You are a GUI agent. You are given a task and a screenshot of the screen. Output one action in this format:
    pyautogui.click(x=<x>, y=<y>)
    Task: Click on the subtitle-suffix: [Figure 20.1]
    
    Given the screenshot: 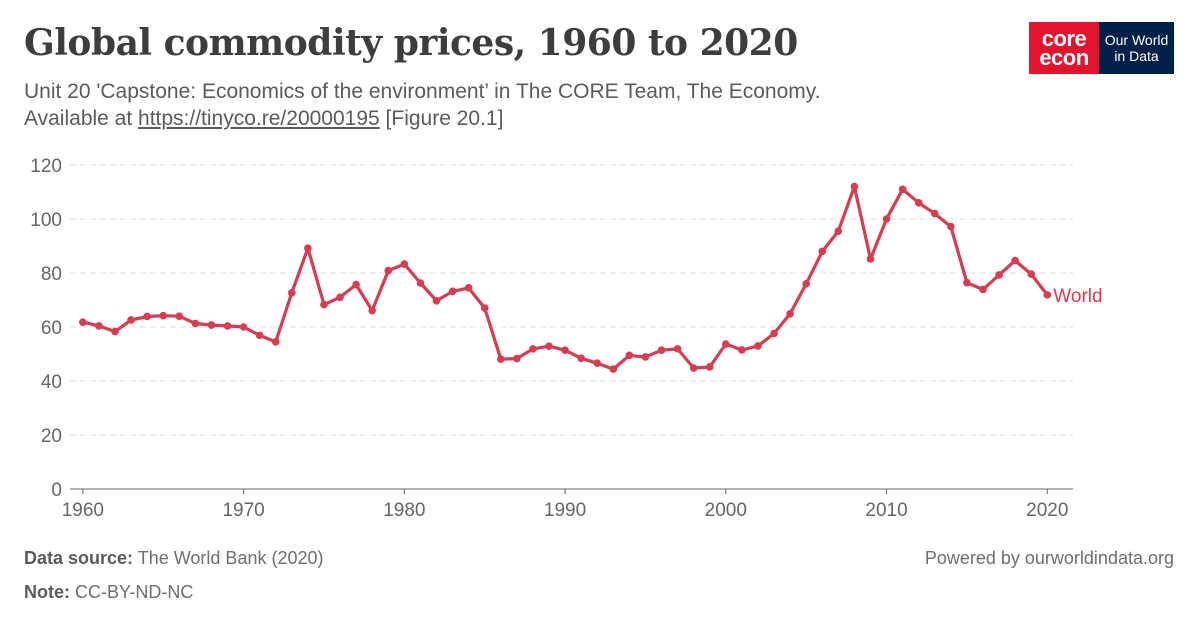 What is the action you would take?
    pyautogui.click(x=441, y=118)
    